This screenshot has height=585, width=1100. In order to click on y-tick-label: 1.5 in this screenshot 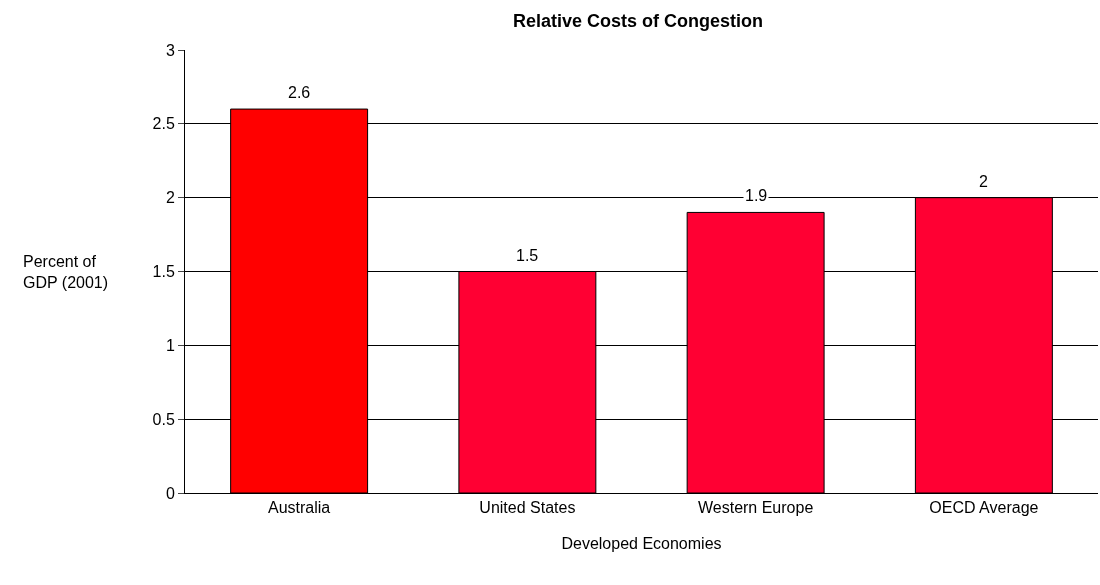, I will do `click(163, 272)`.